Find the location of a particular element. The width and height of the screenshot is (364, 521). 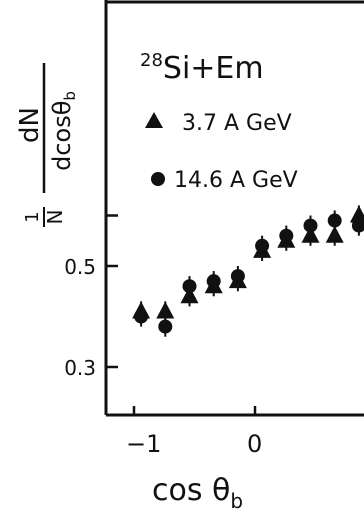

reaction-label-main: Si+Em is located at coordinates (213, 68).